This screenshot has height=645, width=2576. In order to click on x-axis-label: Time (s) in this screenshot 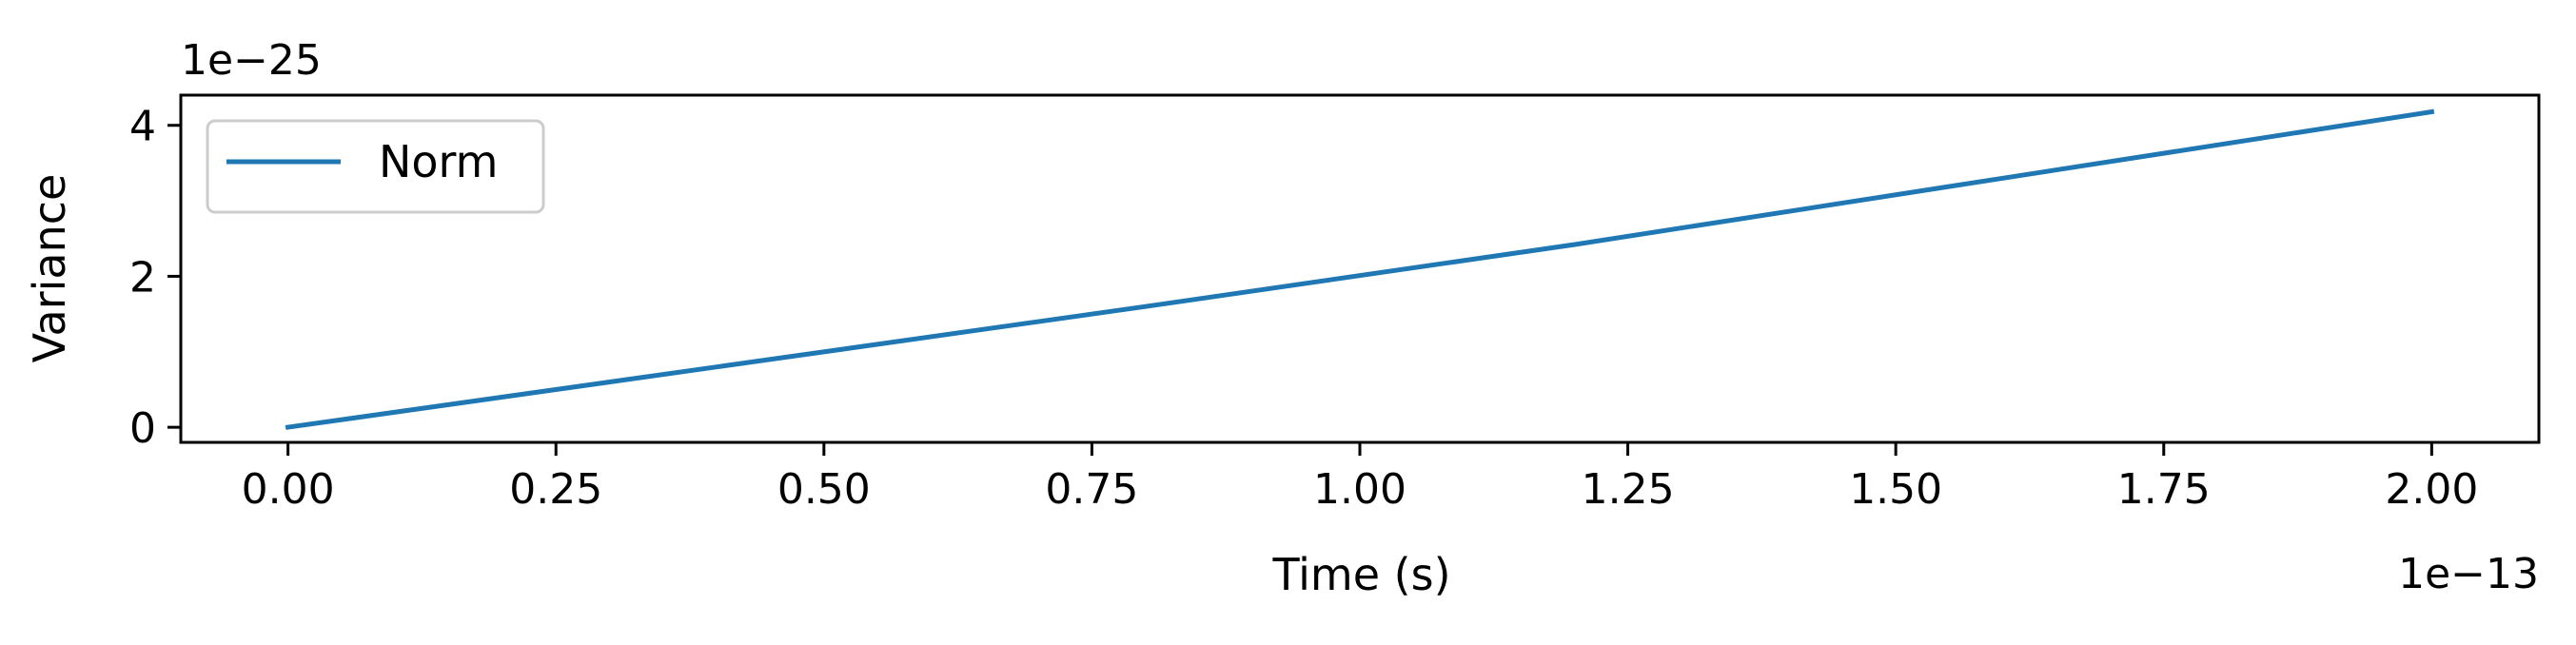, I will do `click(1360, 574)`.